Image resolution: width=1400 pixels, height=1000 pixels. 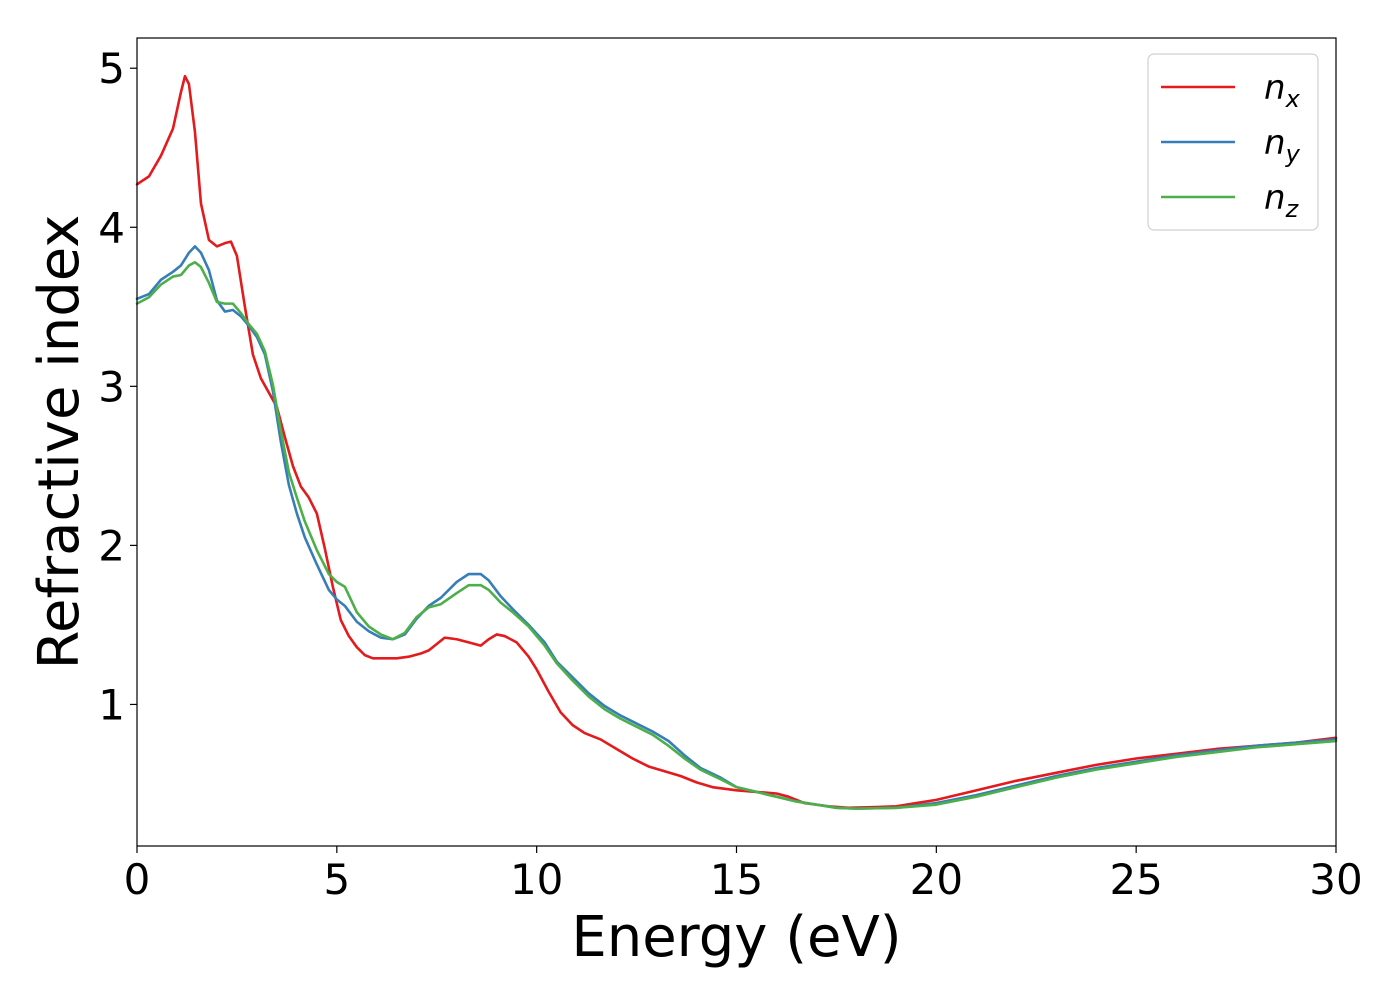 I want to click on legend-label-subscript: z, so click(x=1292, y=209).